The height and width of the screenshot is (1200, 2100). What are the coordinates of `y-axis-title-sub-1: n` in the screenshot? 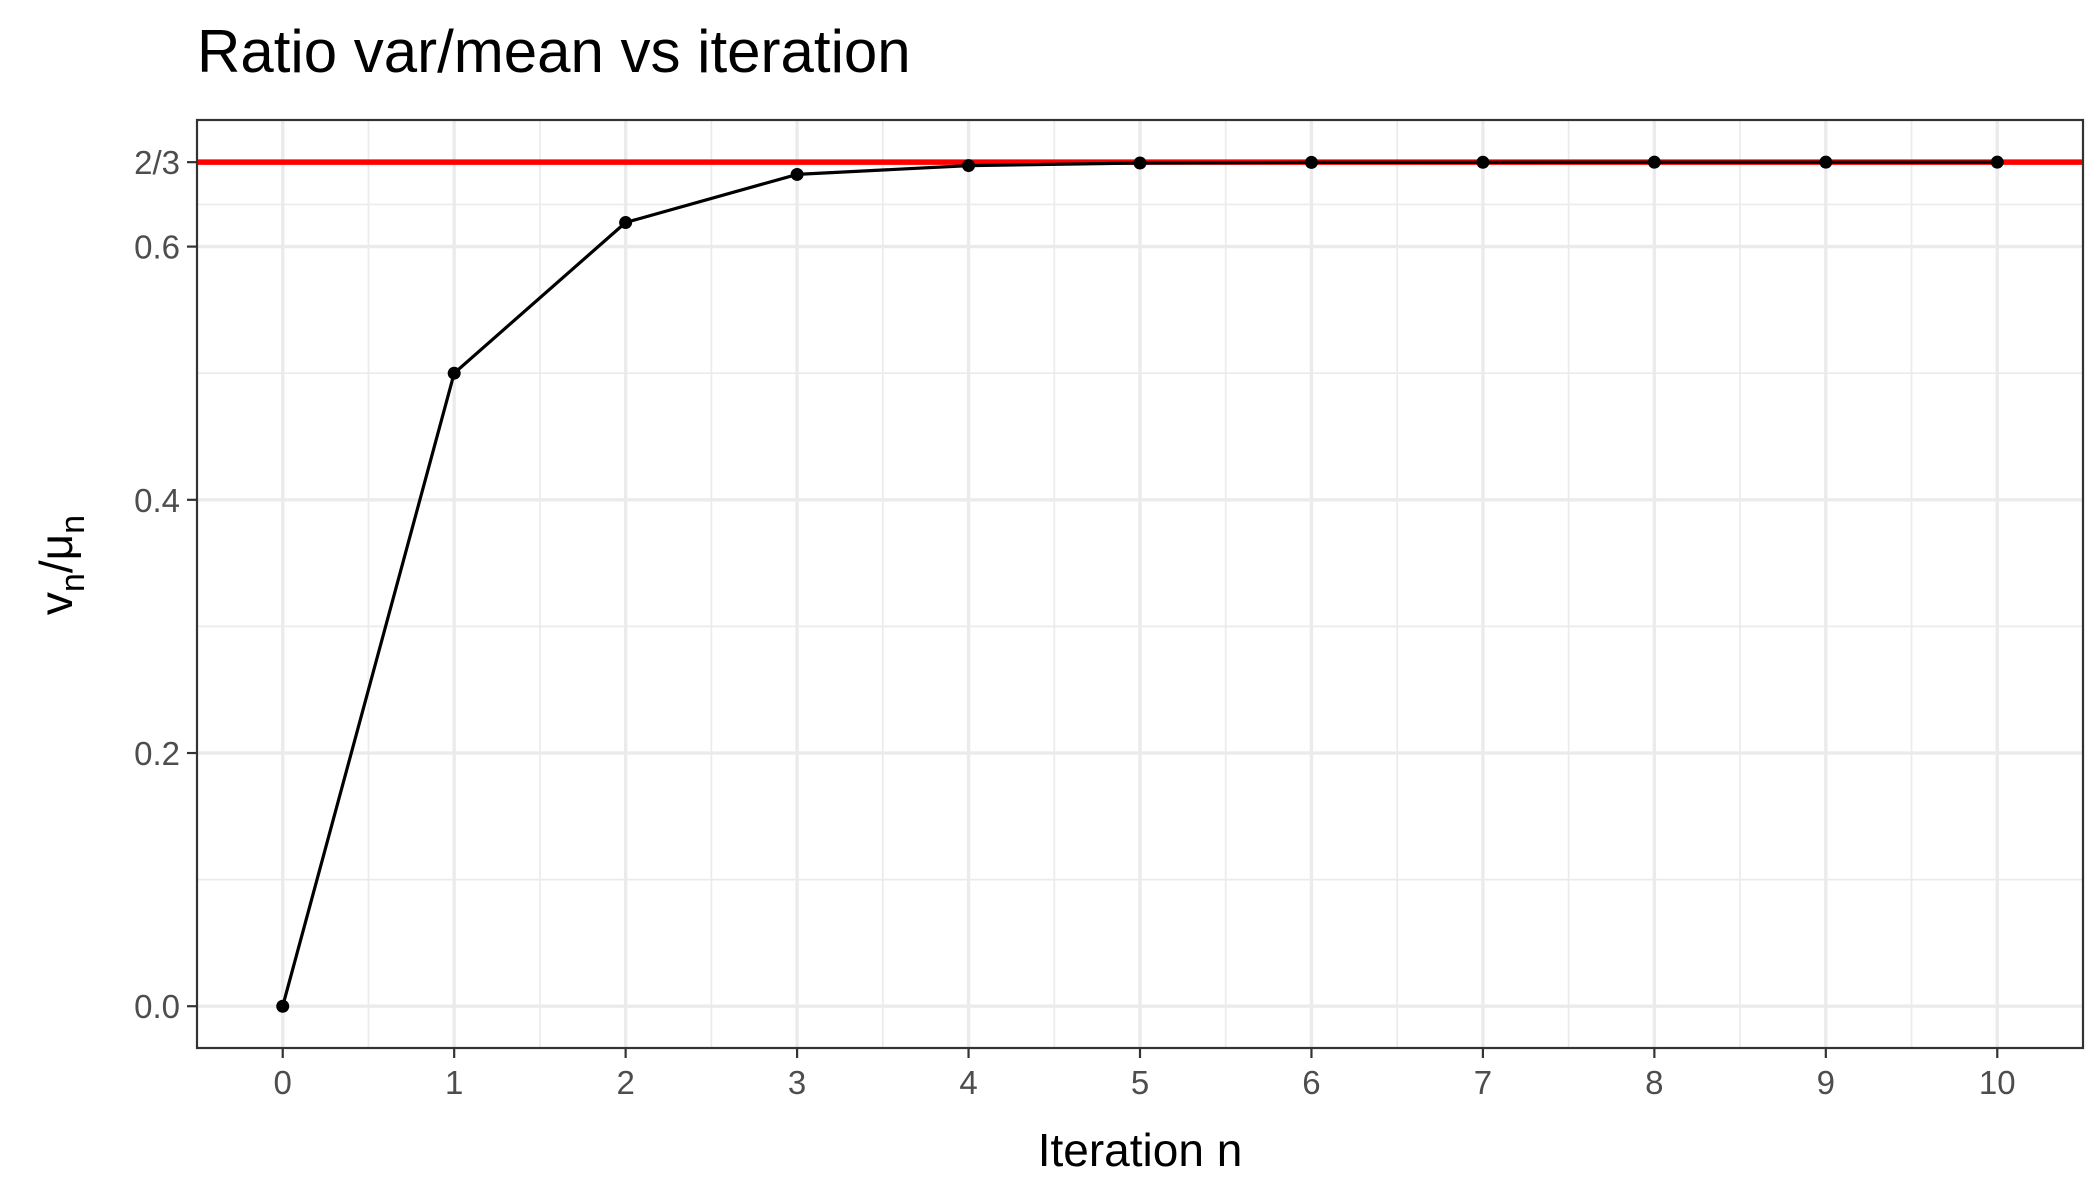 It's located at (73, 582).